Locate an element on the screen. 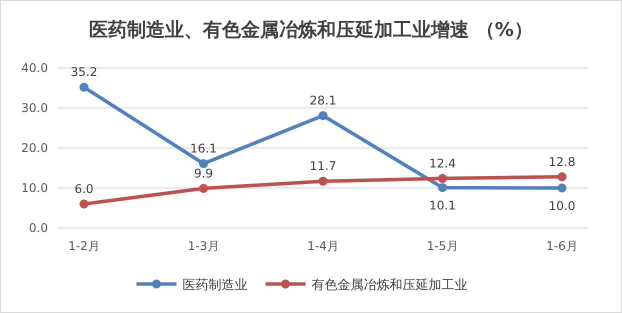  legend-label: 有色金属冶炼和压延加工业 is located at coordinates (390, 285).